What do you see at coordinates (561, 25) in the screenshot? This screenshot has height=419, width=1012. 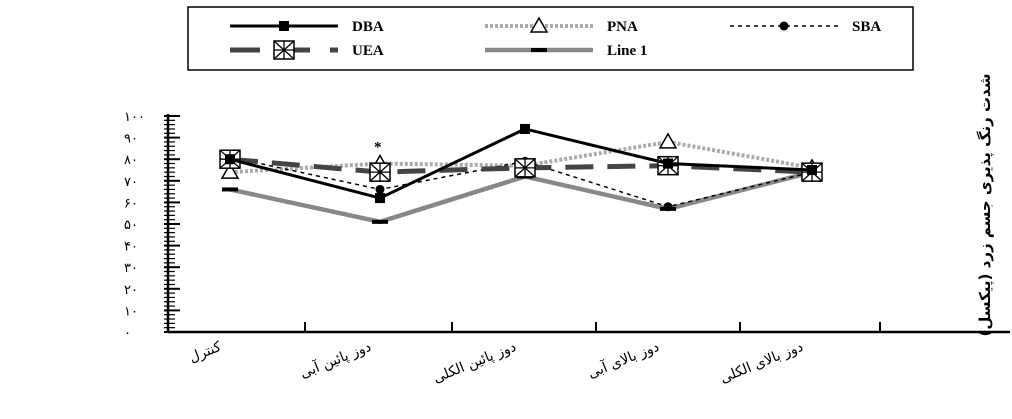 I see `legend-entry-pna: PNA` at bounding box center [561, 25].